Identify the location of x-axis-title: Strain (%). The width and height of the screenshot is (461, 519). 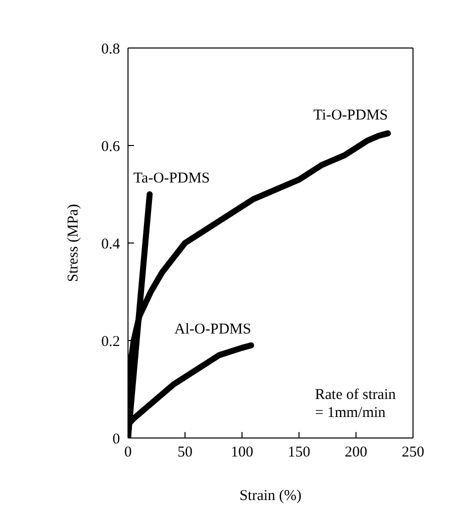
(270, 496).